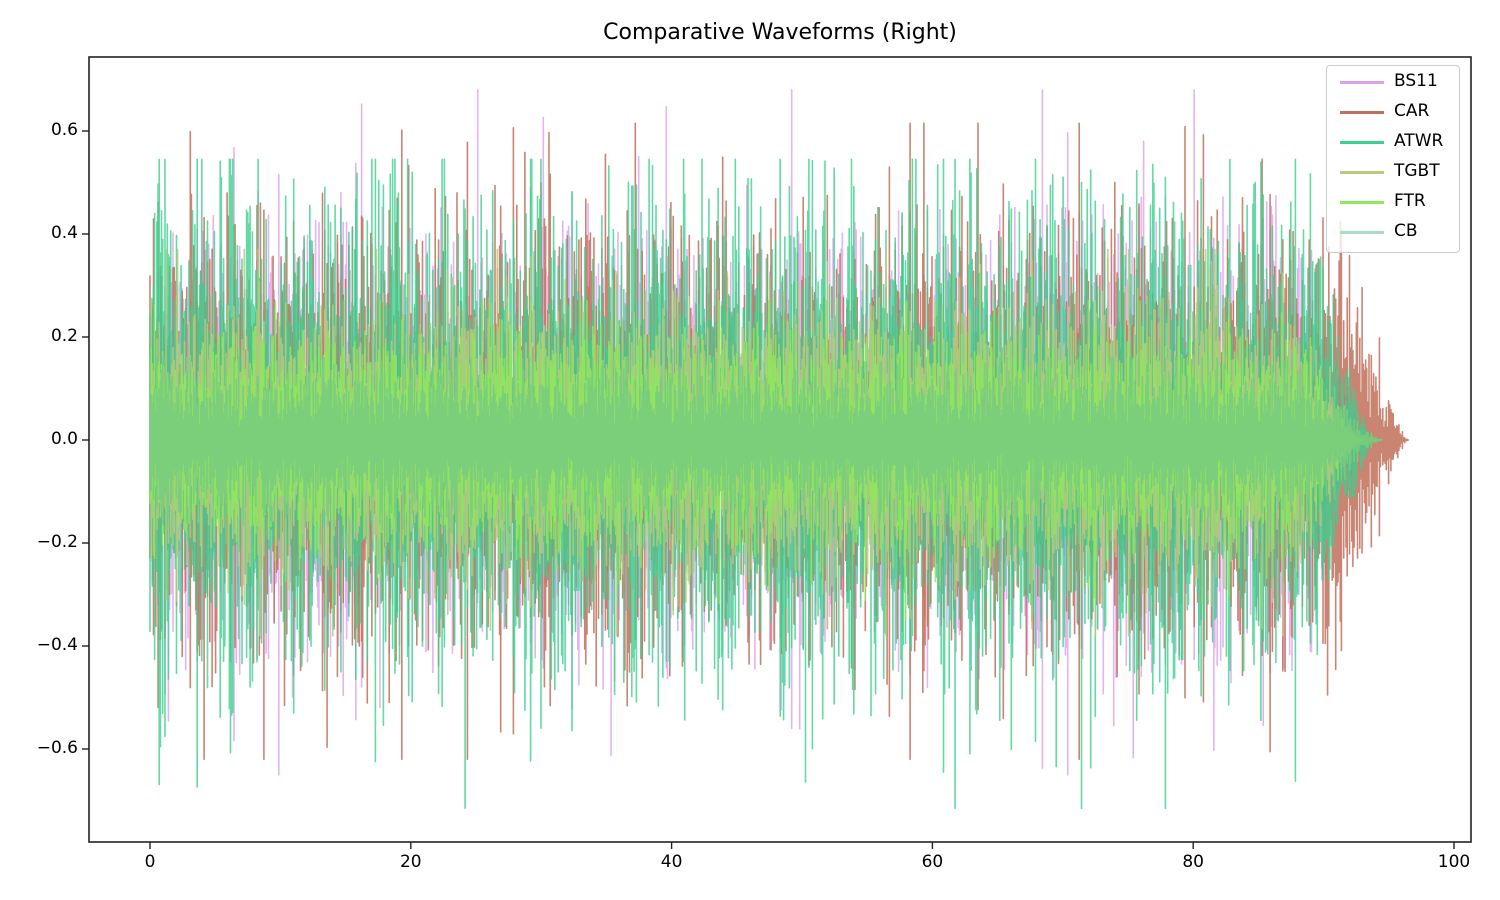 The height and width of the screenshot is (900, 1500). Describe the element at coordinates (932, 862) in the screenshot. I see `x-tick-label: 60` at that location.